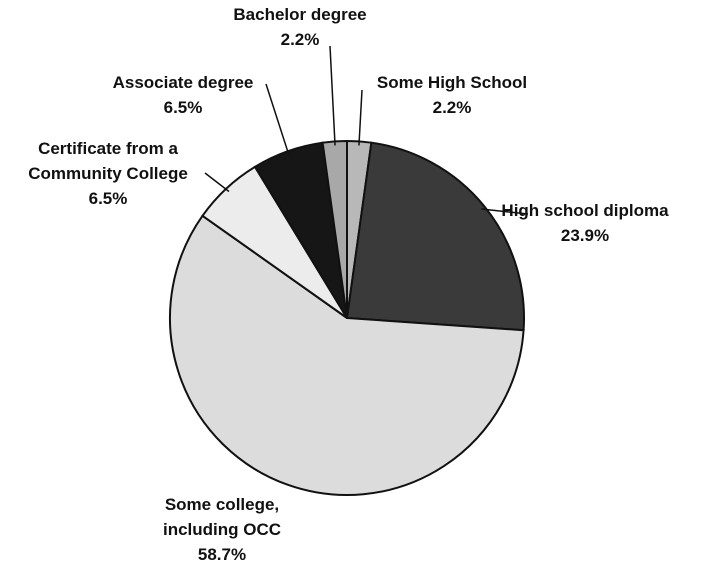  What do you see at coordinates (222, 554) in the screenshot?
I see `value-label: 58.7%` at bounding box center [222, 554].